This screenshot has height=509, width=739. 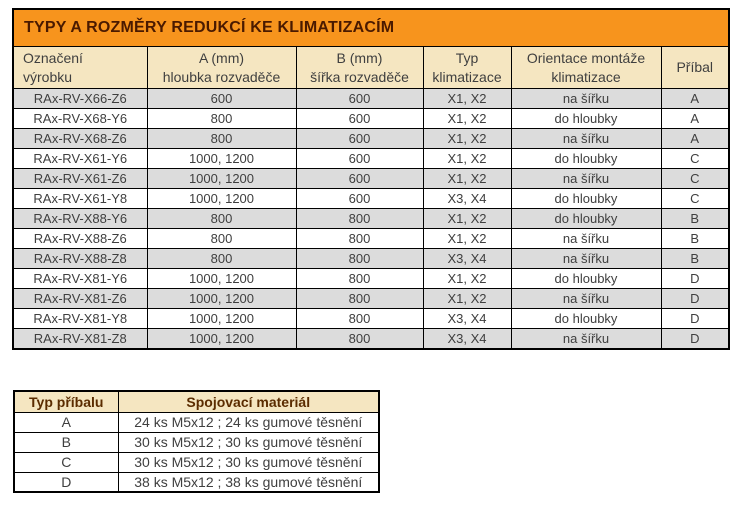 I want to click on table-cell: RAx-RV-X88-Y6, so click(x=80, y=218).